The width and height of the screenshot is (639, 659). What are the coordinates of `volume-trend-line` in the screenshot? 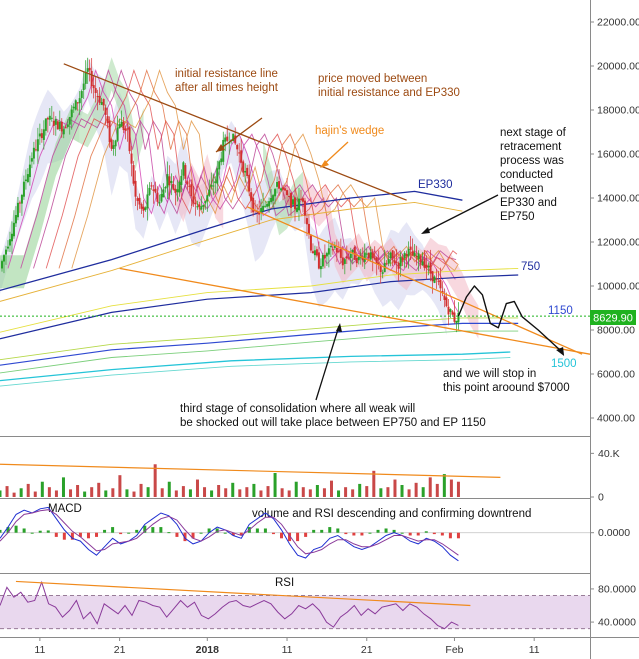 It's located at (250, 470).